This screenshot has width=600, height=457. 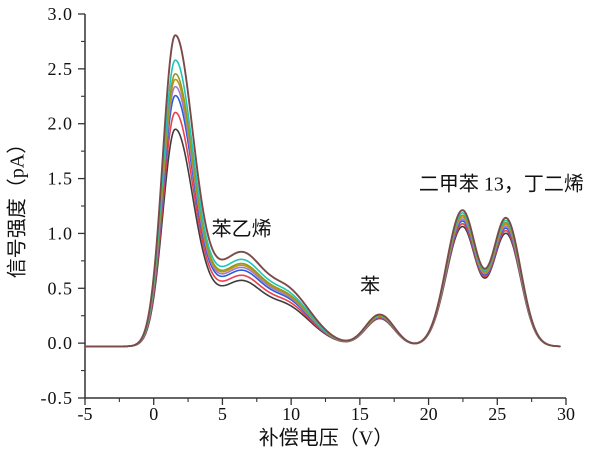 What do you see at coordinates (153, 414) in the screenshot?
I see `x-tick-label: 0` at bounding box center [153, 414].